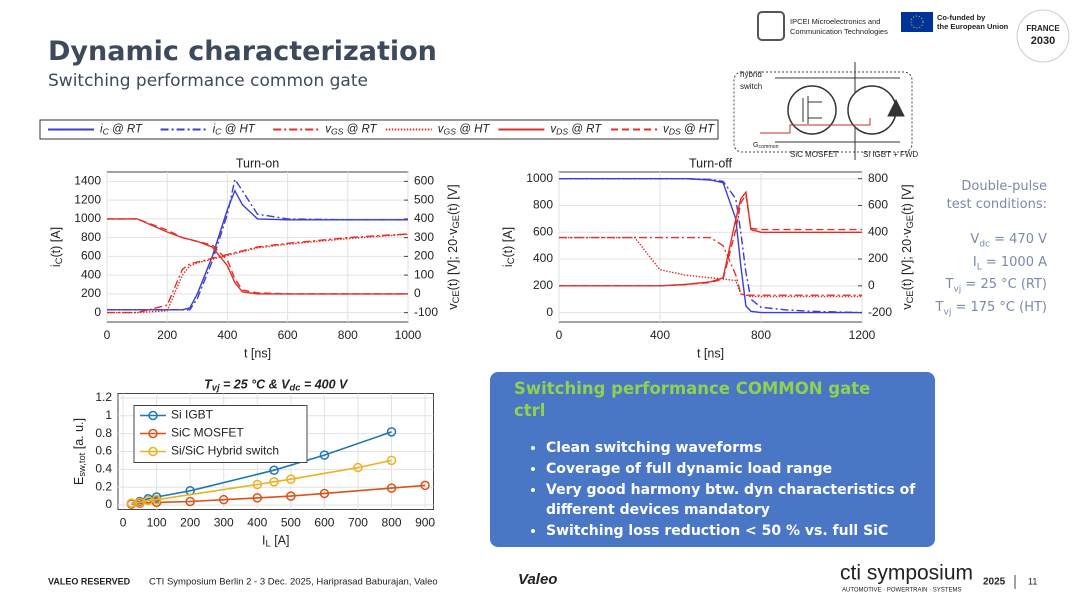 The height and width of the screenshot is (608, 1080). What do you see at coordinates (79, 481) in the screenshot?
I see `text-part: E` at bounding box center [79, 481].